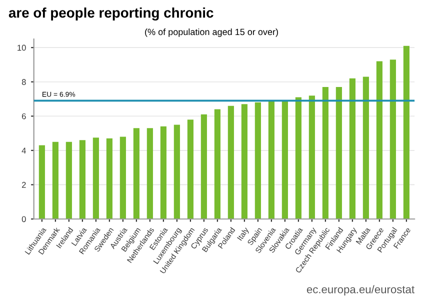 Image resolution: width=423 pixels, height=300 pixels. I want to click on y-tick-label: 2, so click(24, 185).